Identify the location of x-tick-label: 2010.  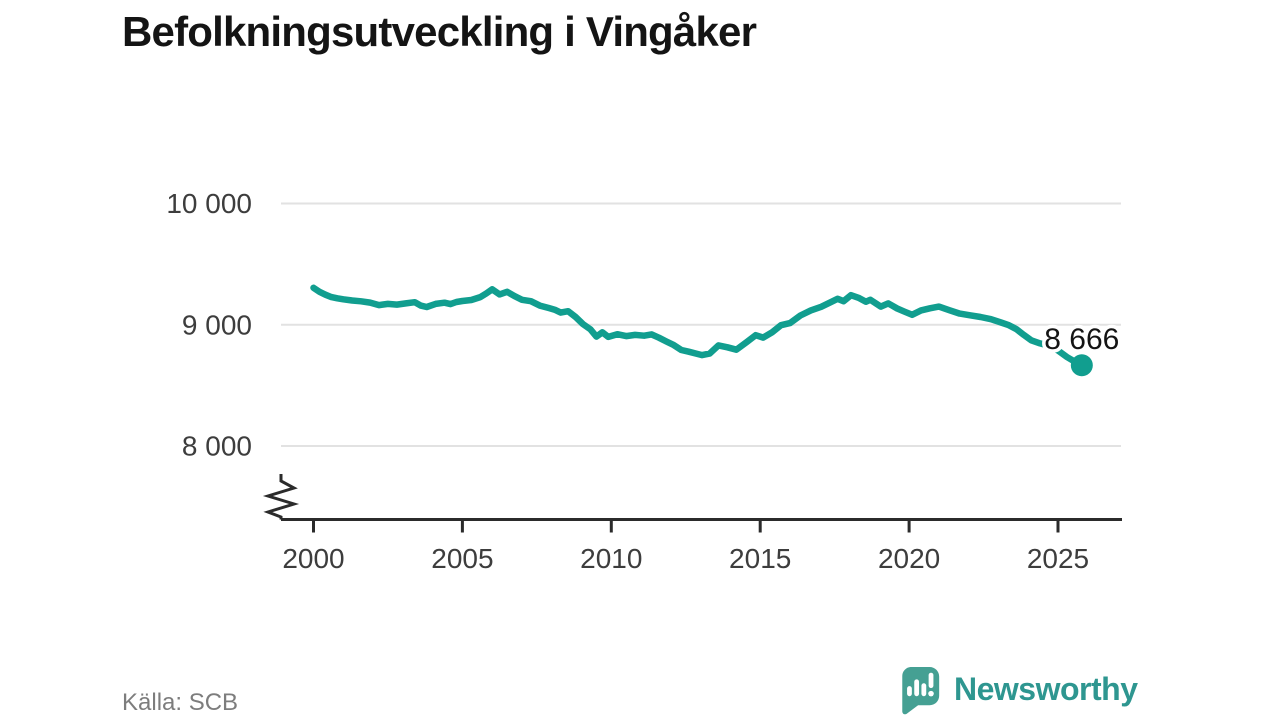
(611, 558).